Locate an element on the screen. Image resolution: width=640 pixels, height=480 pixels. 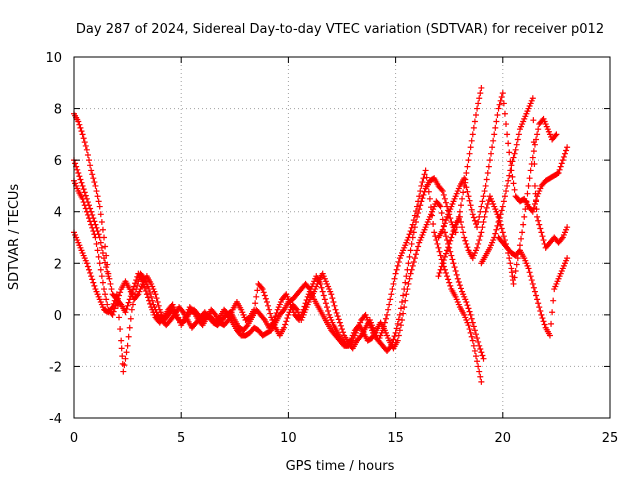
x-tick-label: 5 is located at coordinates (181, 438).